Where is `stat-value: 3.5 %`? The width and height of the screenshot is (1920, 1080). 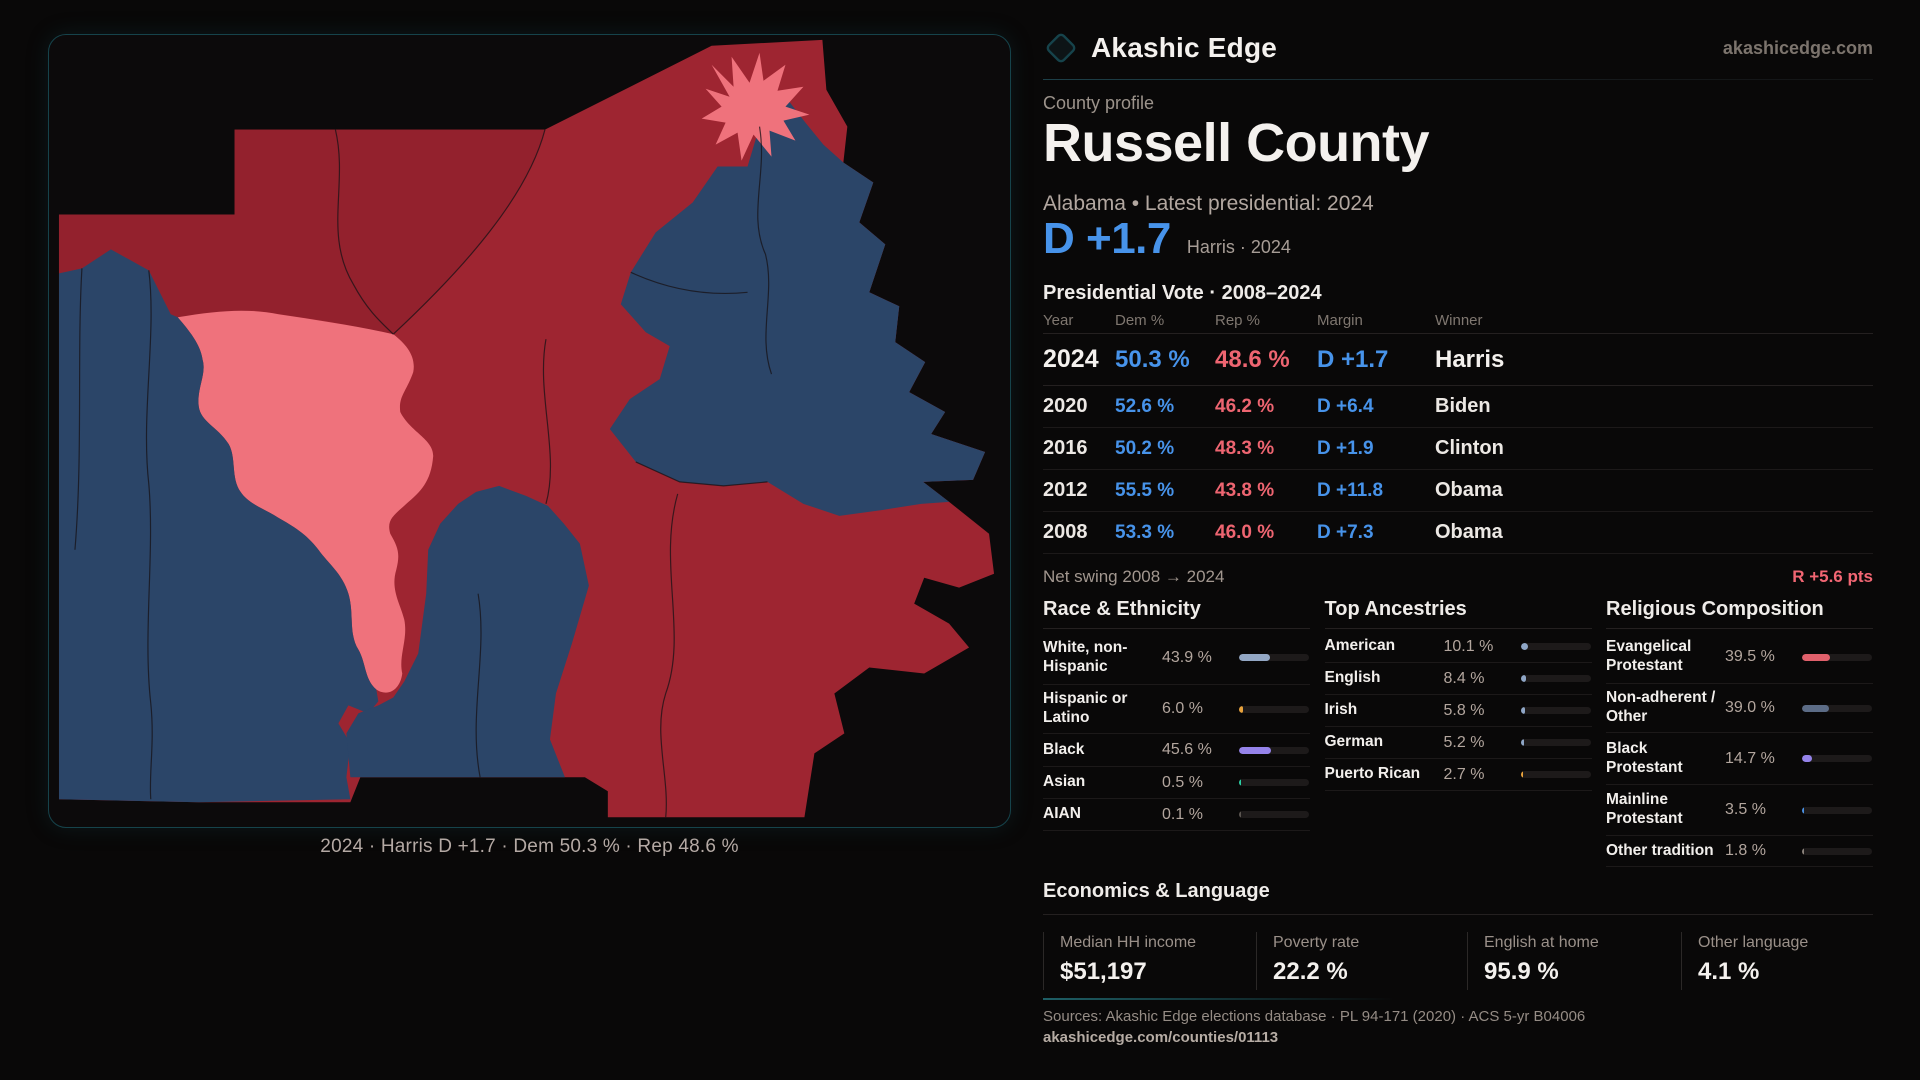
stat-value: 3.5 % is located at coordinates (1745, 809).